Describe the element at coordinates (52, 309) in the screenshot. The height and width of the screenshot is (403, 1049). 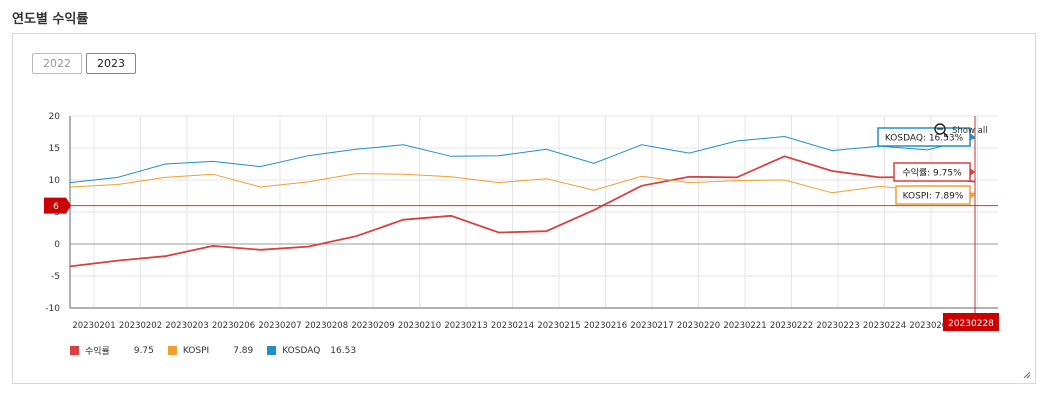
I see `y-tick-label: -10` at that location.